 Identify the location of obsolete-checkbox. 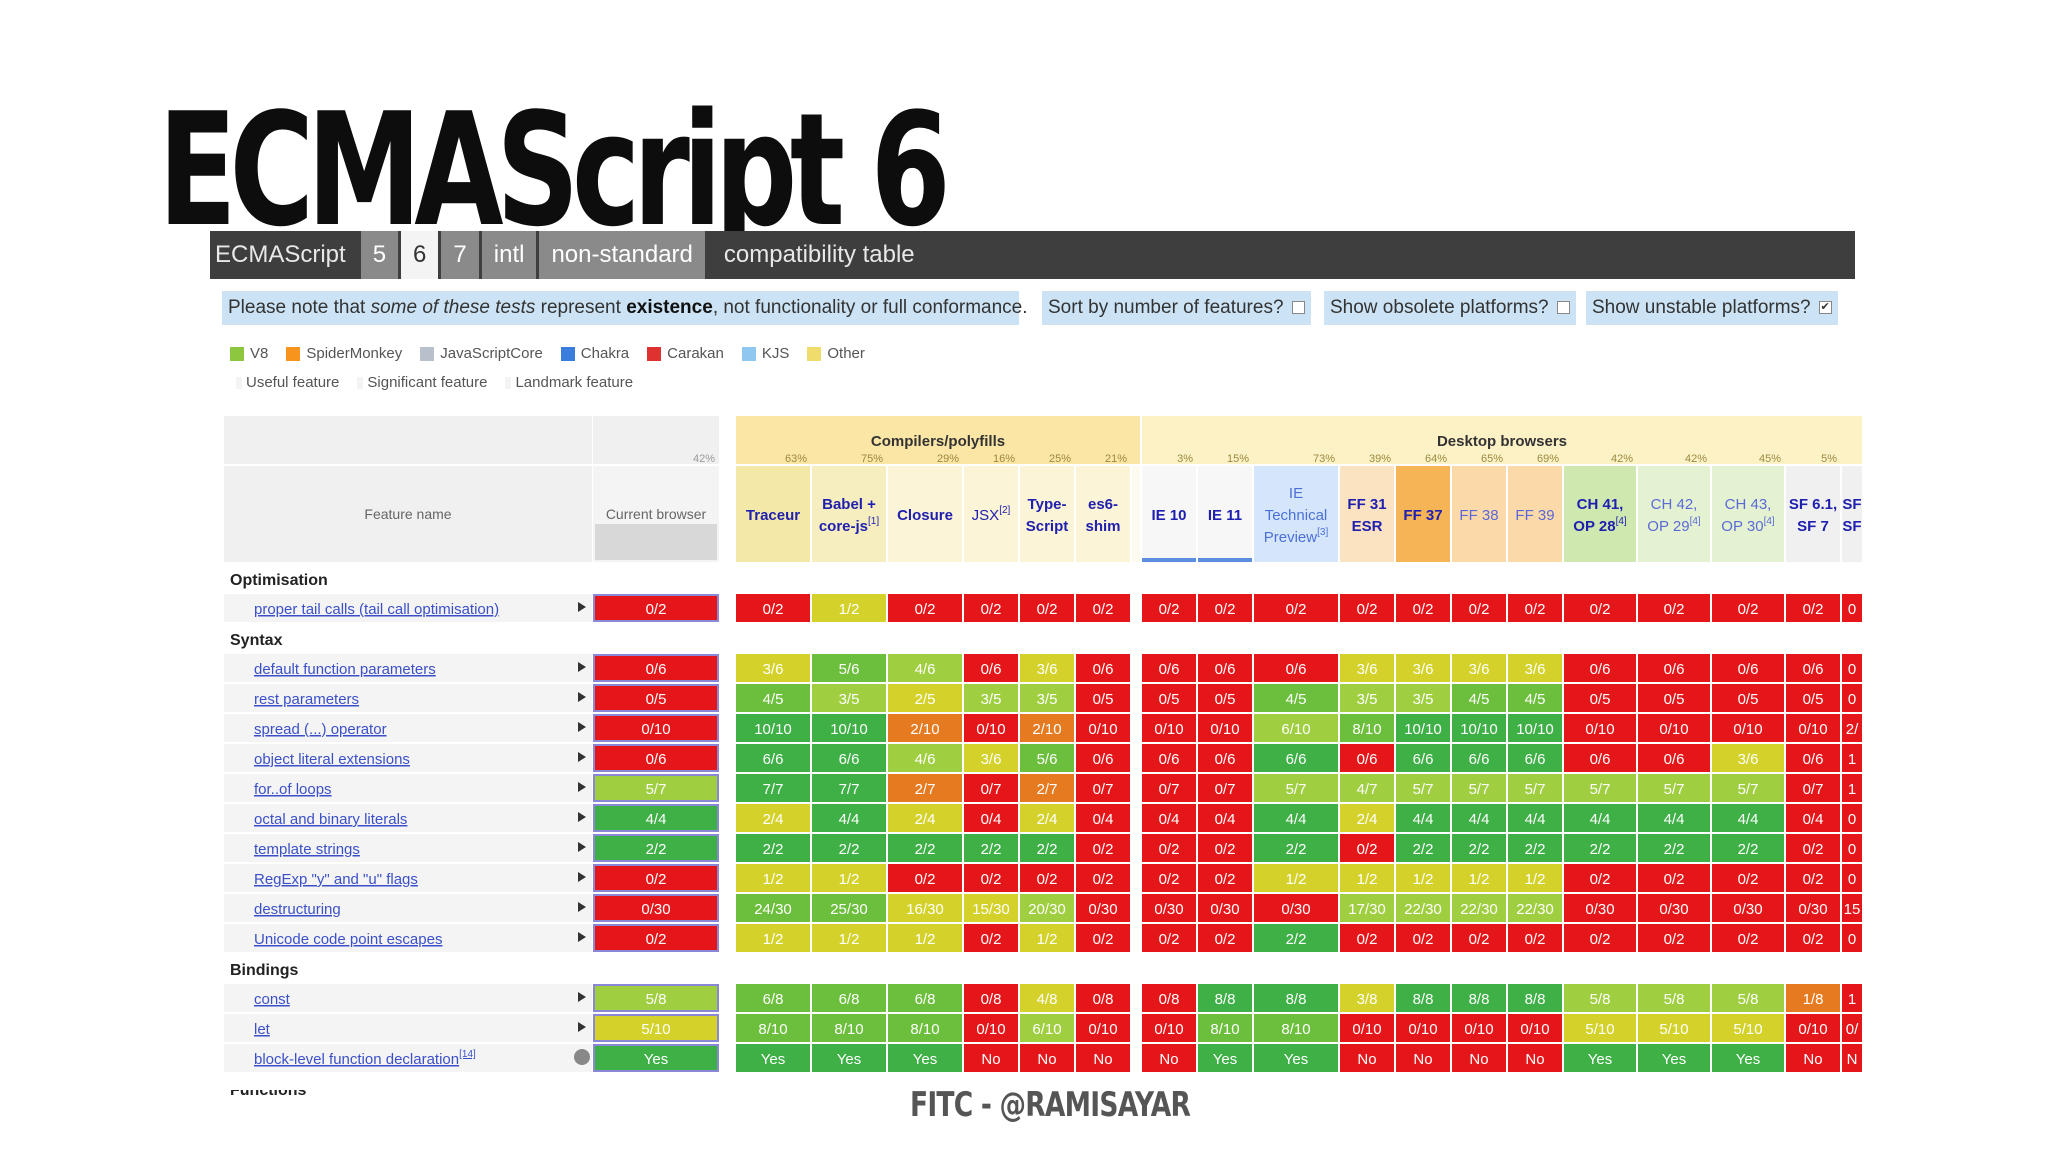
(1563, 308).